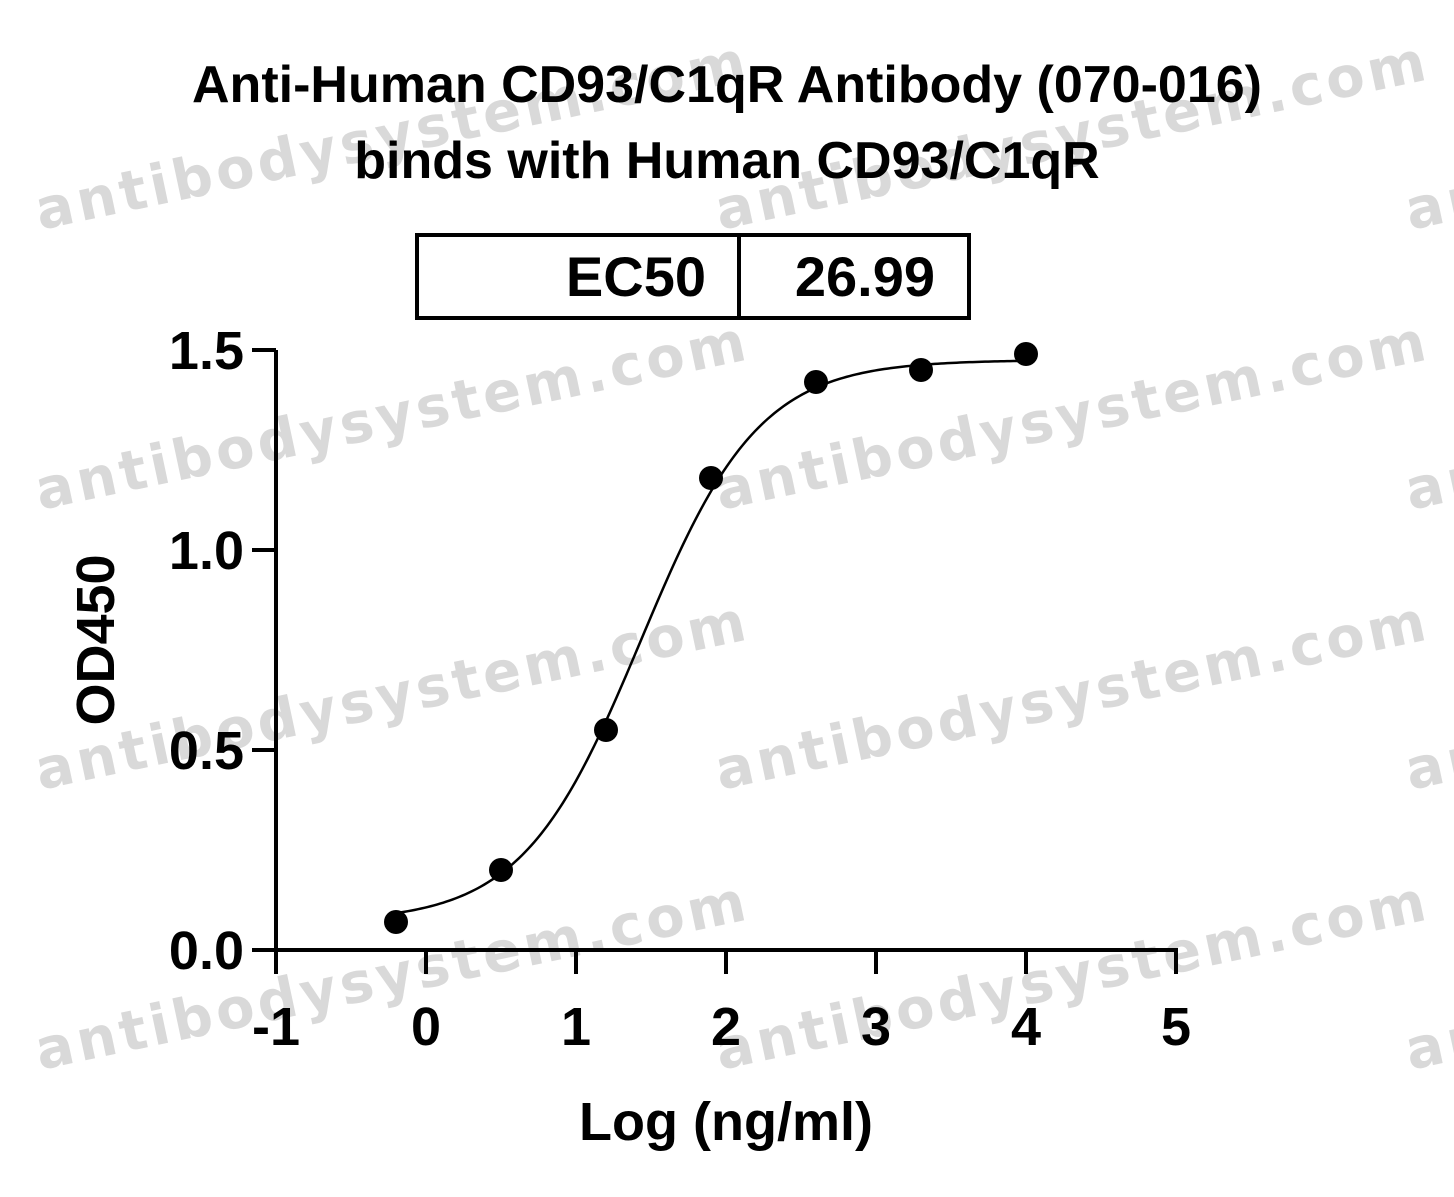 This screenshot has height=1197, width=1454. Describe the element at coordinates (222, 651) in the screenshot. I see `y-ticks: 0.0 0.5 1.0 1.5` at that location.